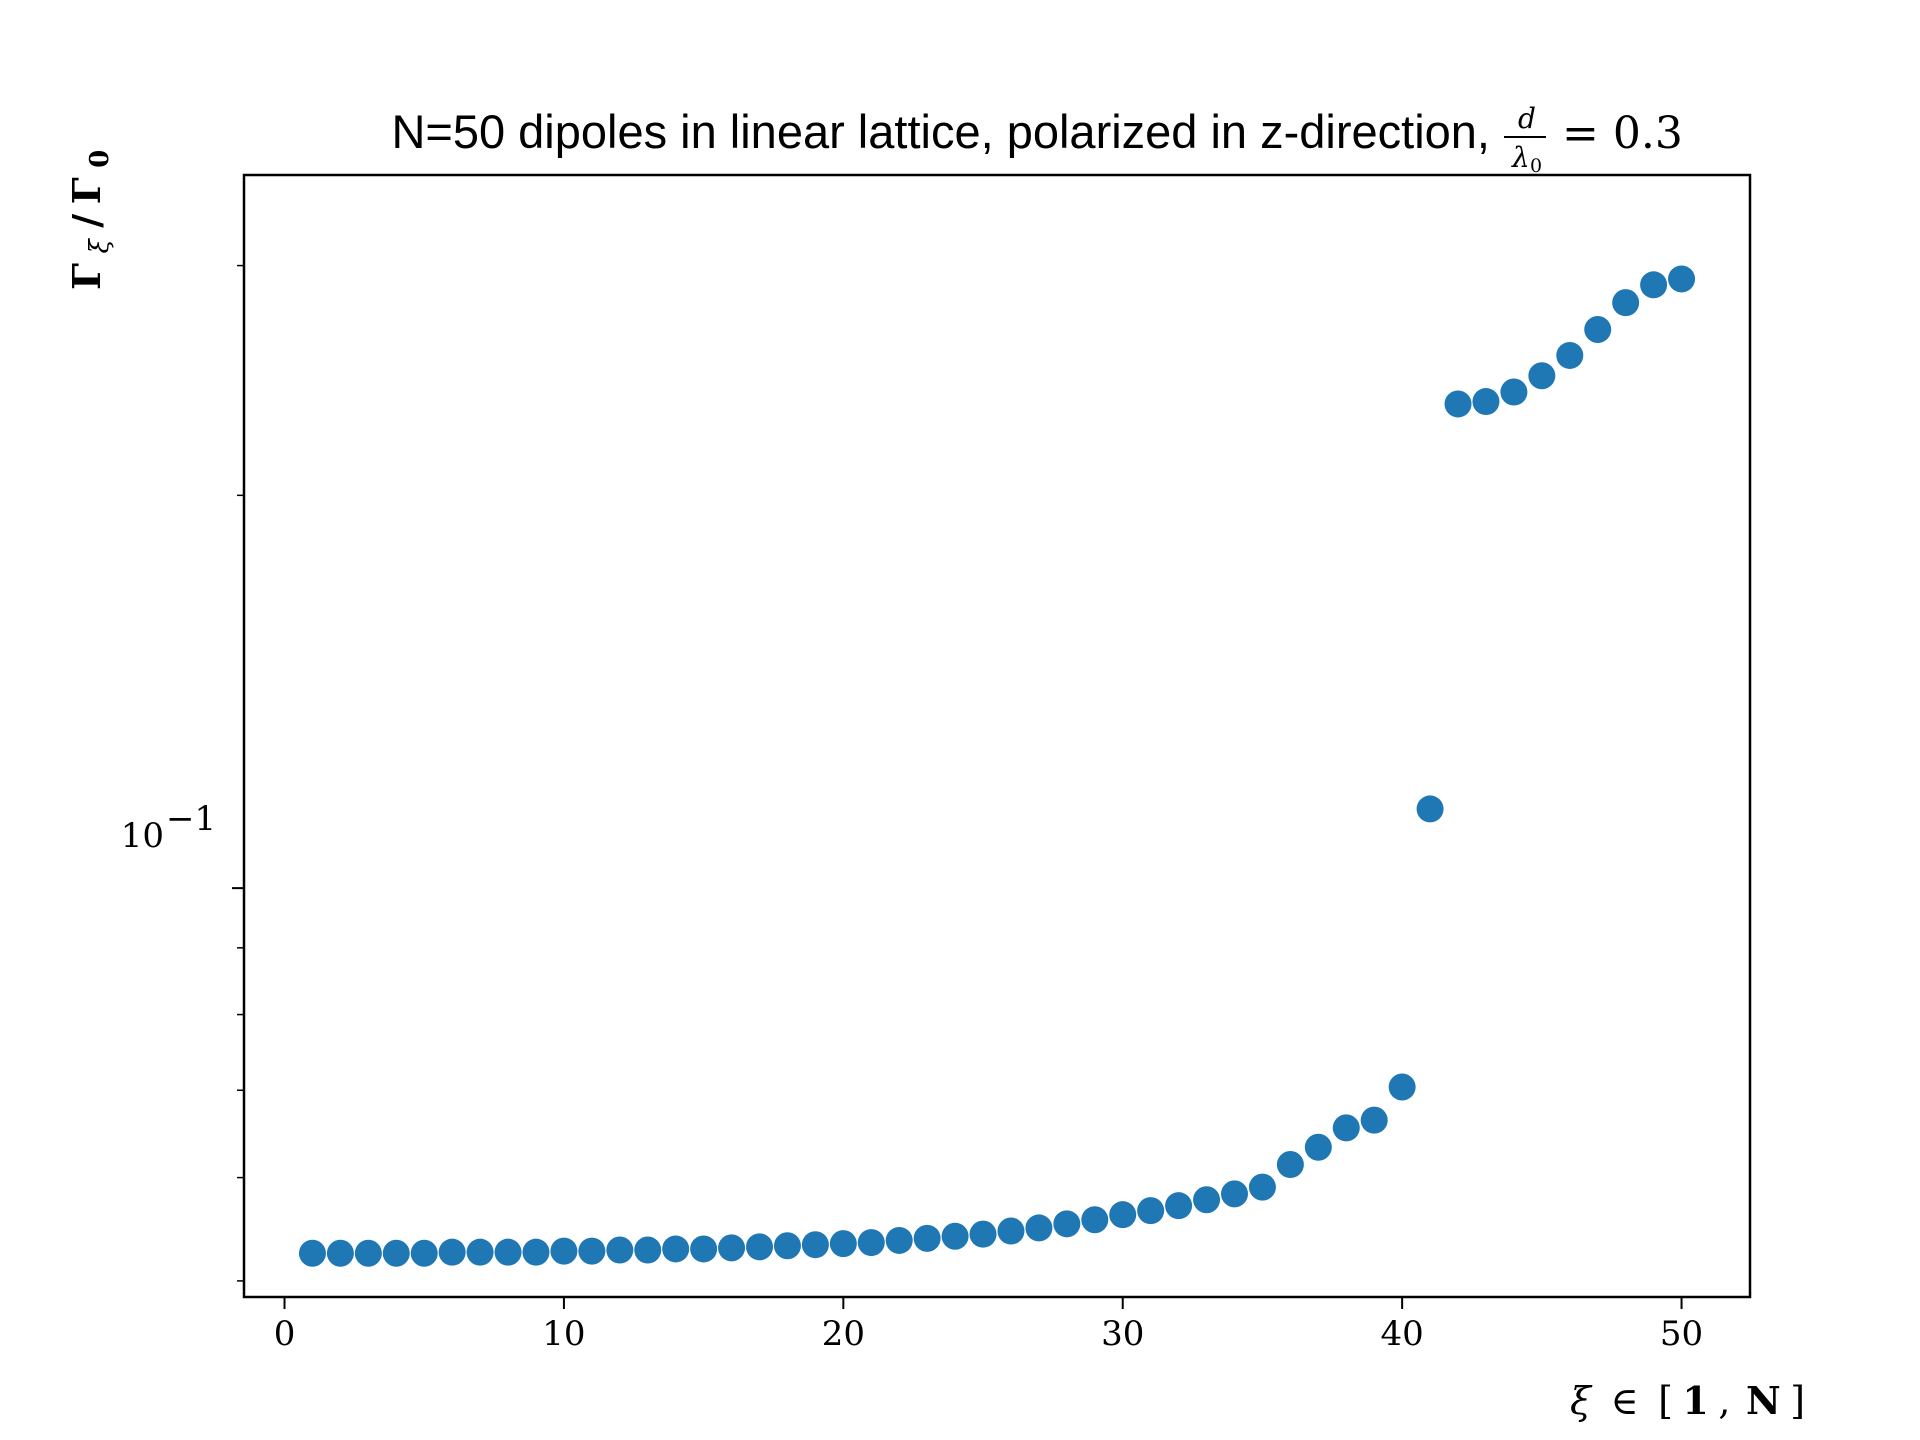 This screenshot has height=1440, width=1920. What do you see at coordinates (100, 159) in the screenshot?
I see `ylabel-subscript-0: 0` at bounding box center [100, 159].